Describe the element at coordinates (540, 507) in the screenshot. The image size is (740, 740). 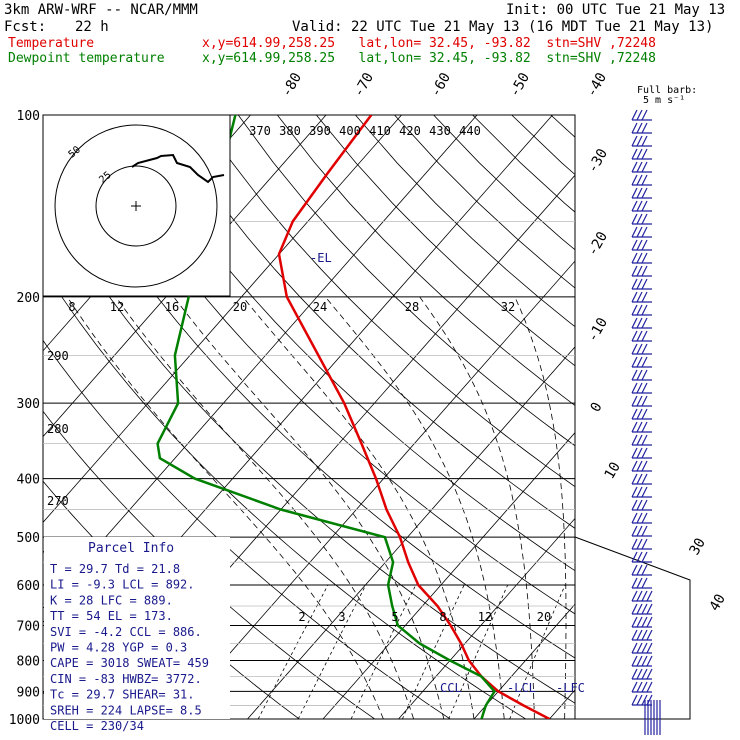
I see `moist-adiabat-line` at that location.